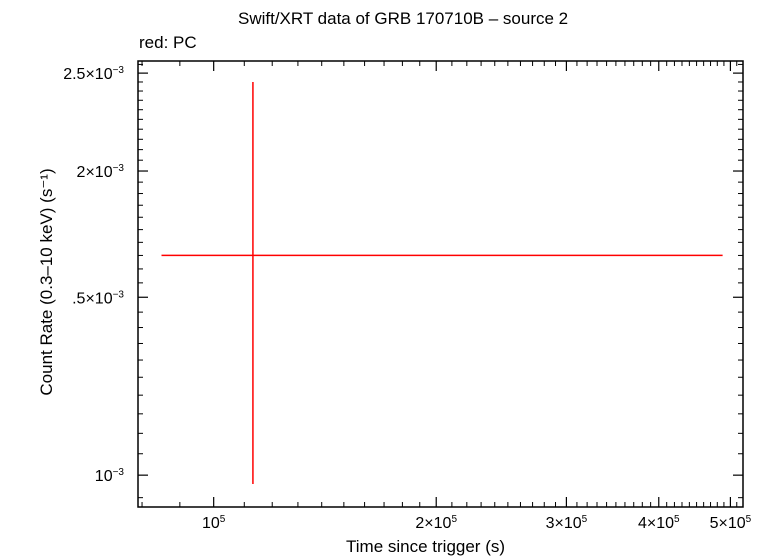  I want to click on chart-title: Swift/XRT data of GRB 170710B – source 2, so click(403, 18).